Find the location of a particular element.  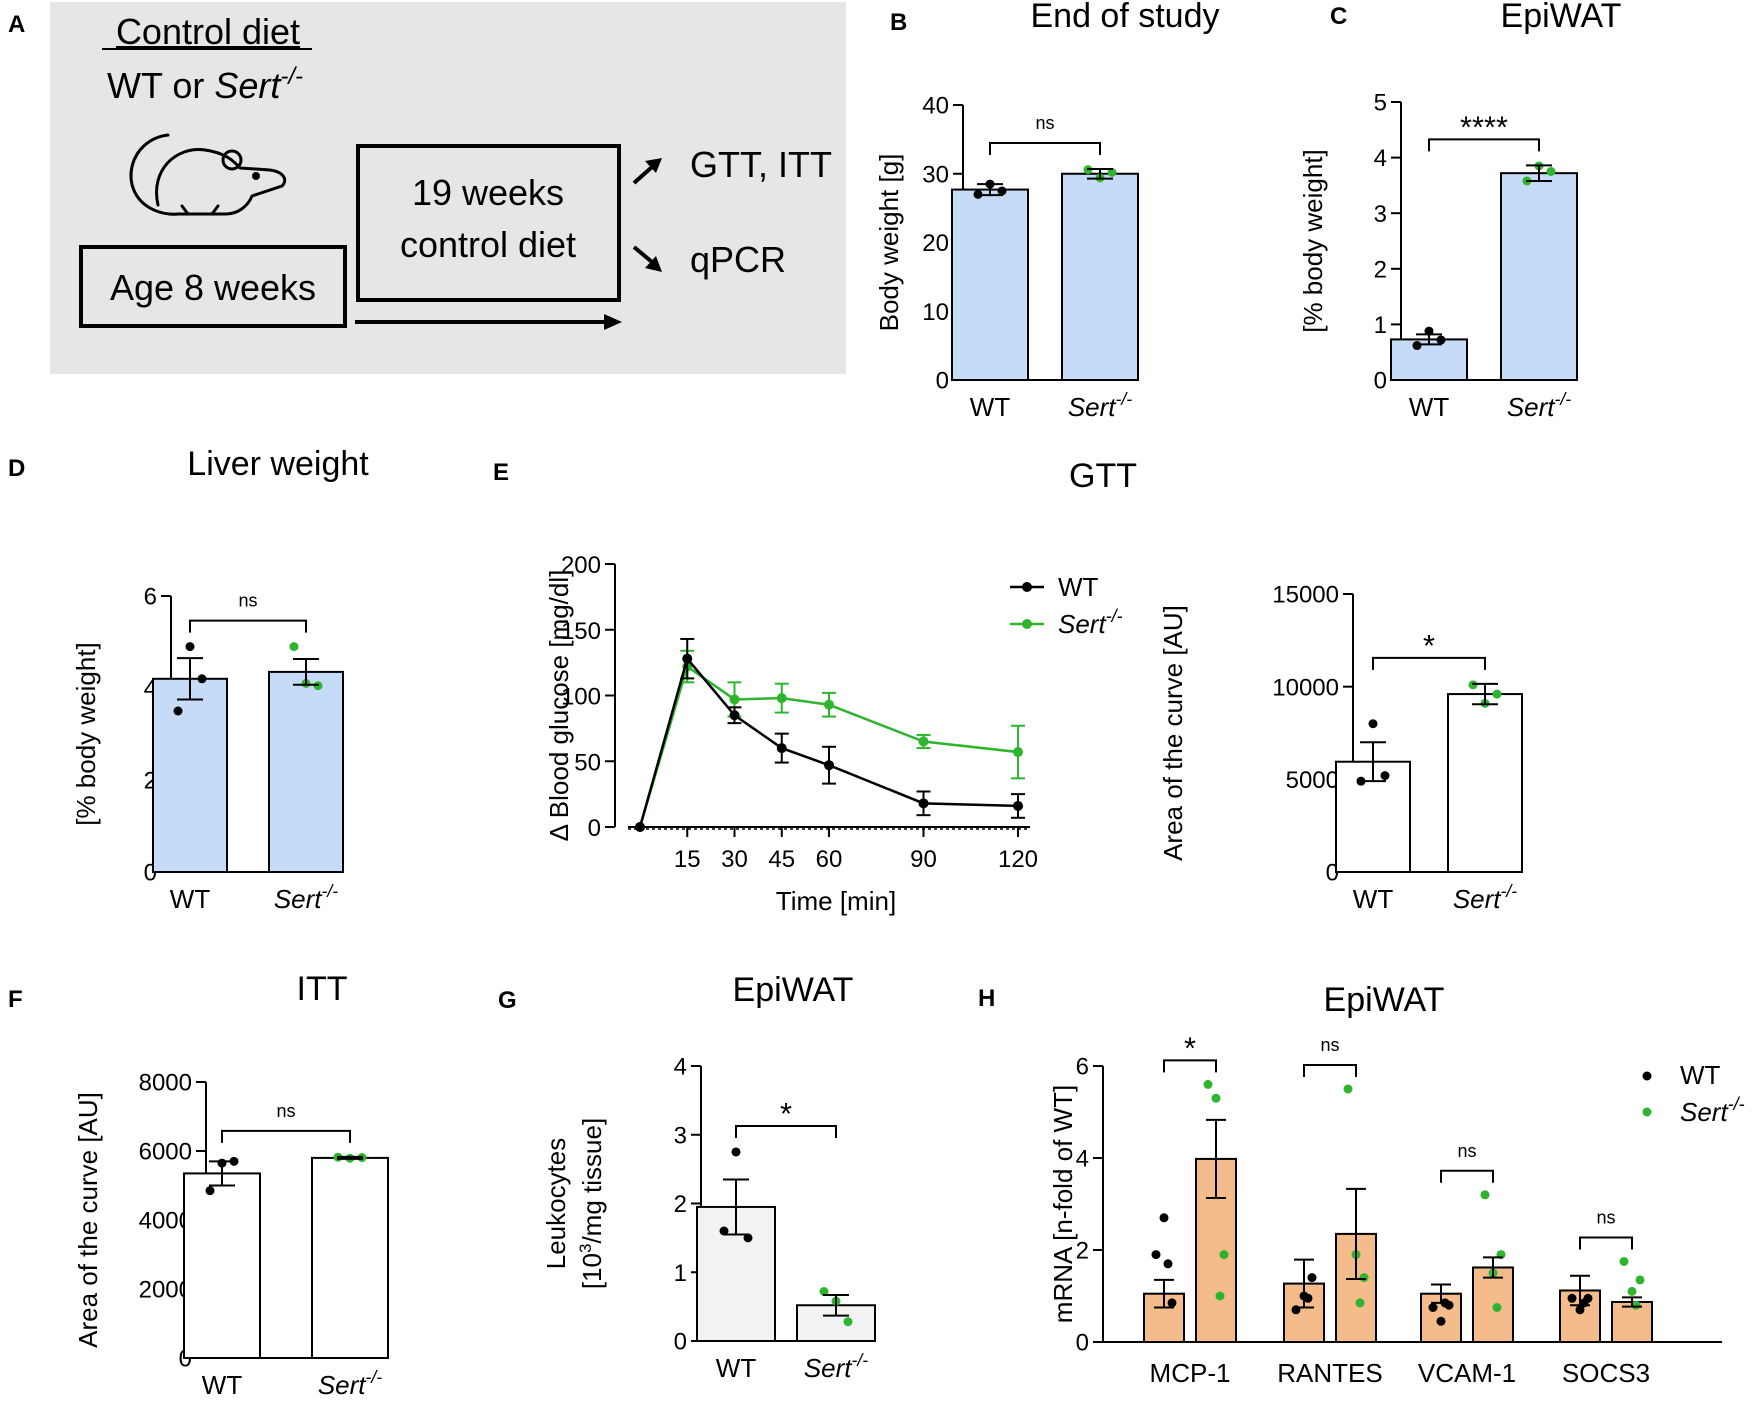

schematic-genotype: WT or Sert-/- is located at coordinates (205, 84).